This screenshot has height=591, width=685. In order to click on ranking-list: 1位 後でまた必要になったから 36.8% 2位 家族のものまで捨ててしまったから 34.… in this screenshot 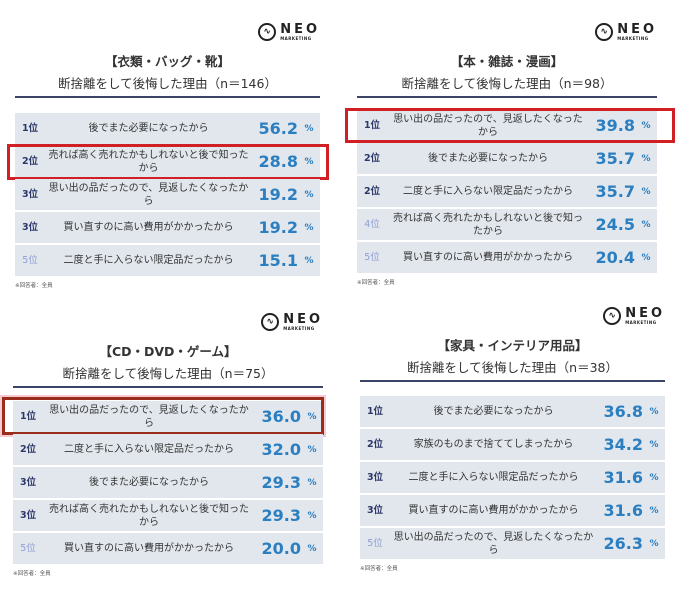, I will do `click(512, 477)`.